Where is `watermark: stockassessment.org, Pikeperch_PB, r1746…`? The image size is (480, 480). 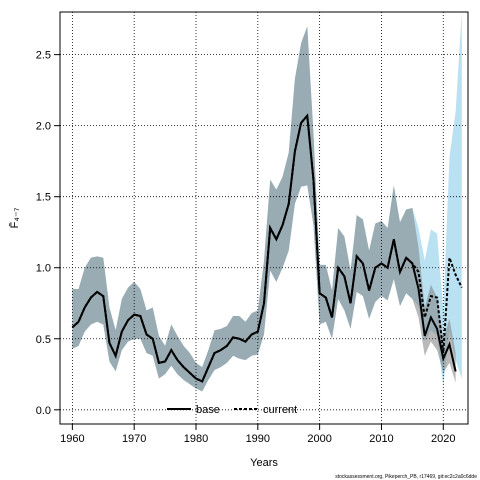 watermark: stockassessment.org, Pikeperch_PB, r1746… is located at coordinates (406, 477).